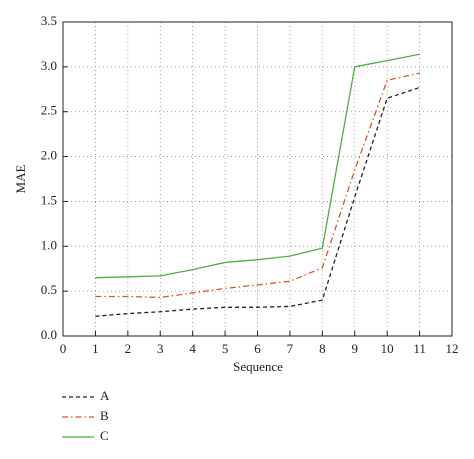 The width and height of the screenshot is (474, 459). What do you see at coordinates (104, 415) in the screenshot?
I see `legend-label: B` at bounding box center [104, 415].